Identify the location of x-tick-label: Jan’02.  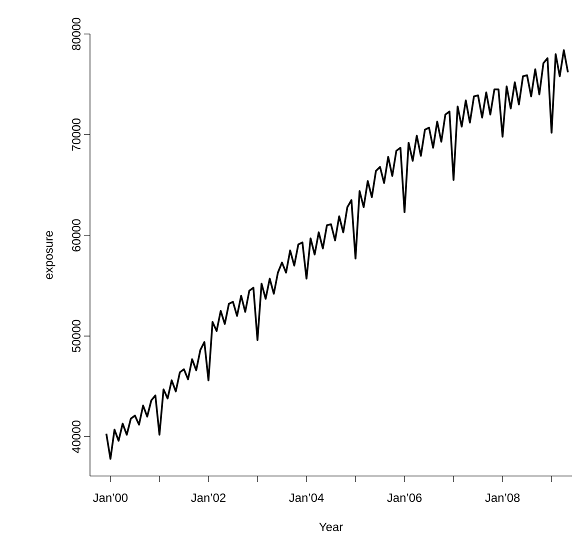
(208, 498).